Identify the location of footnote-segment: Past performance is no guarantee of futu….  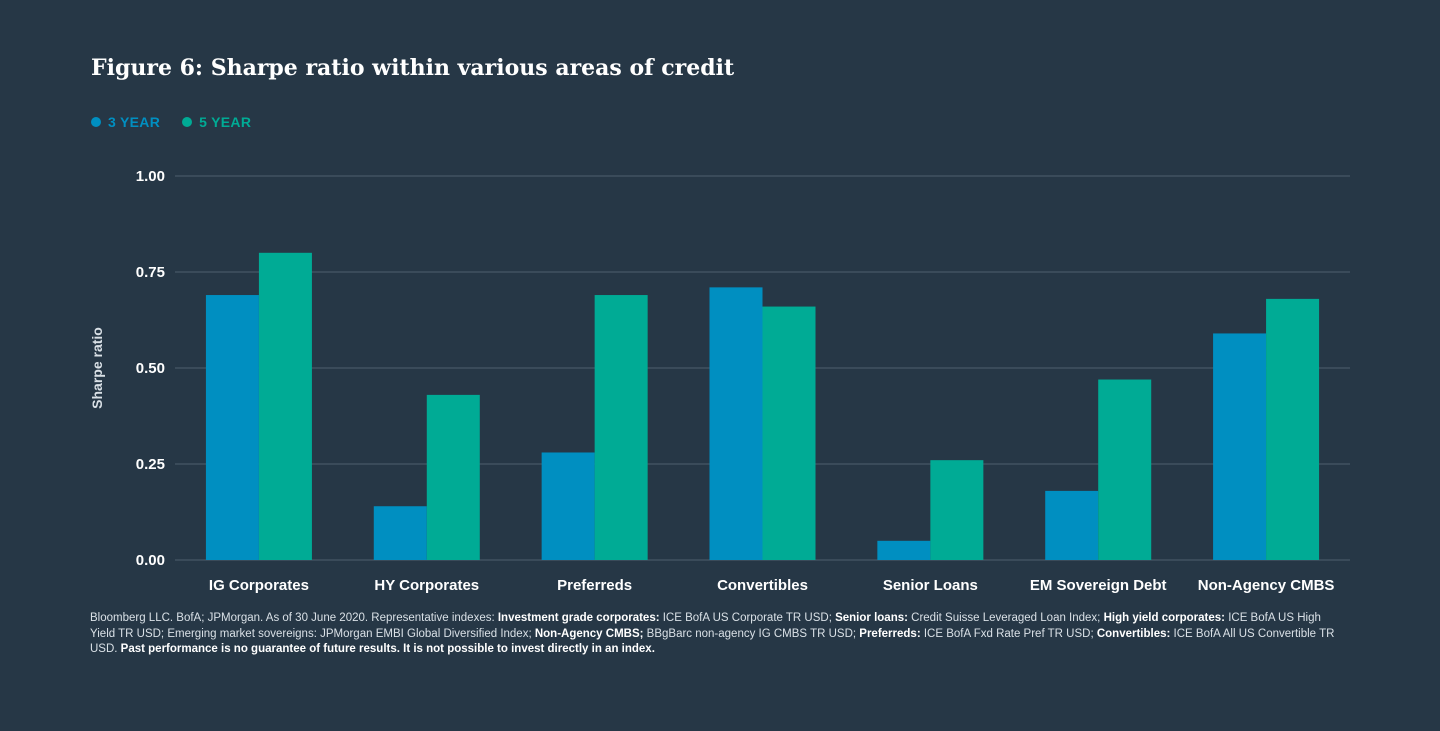
(387, 649).